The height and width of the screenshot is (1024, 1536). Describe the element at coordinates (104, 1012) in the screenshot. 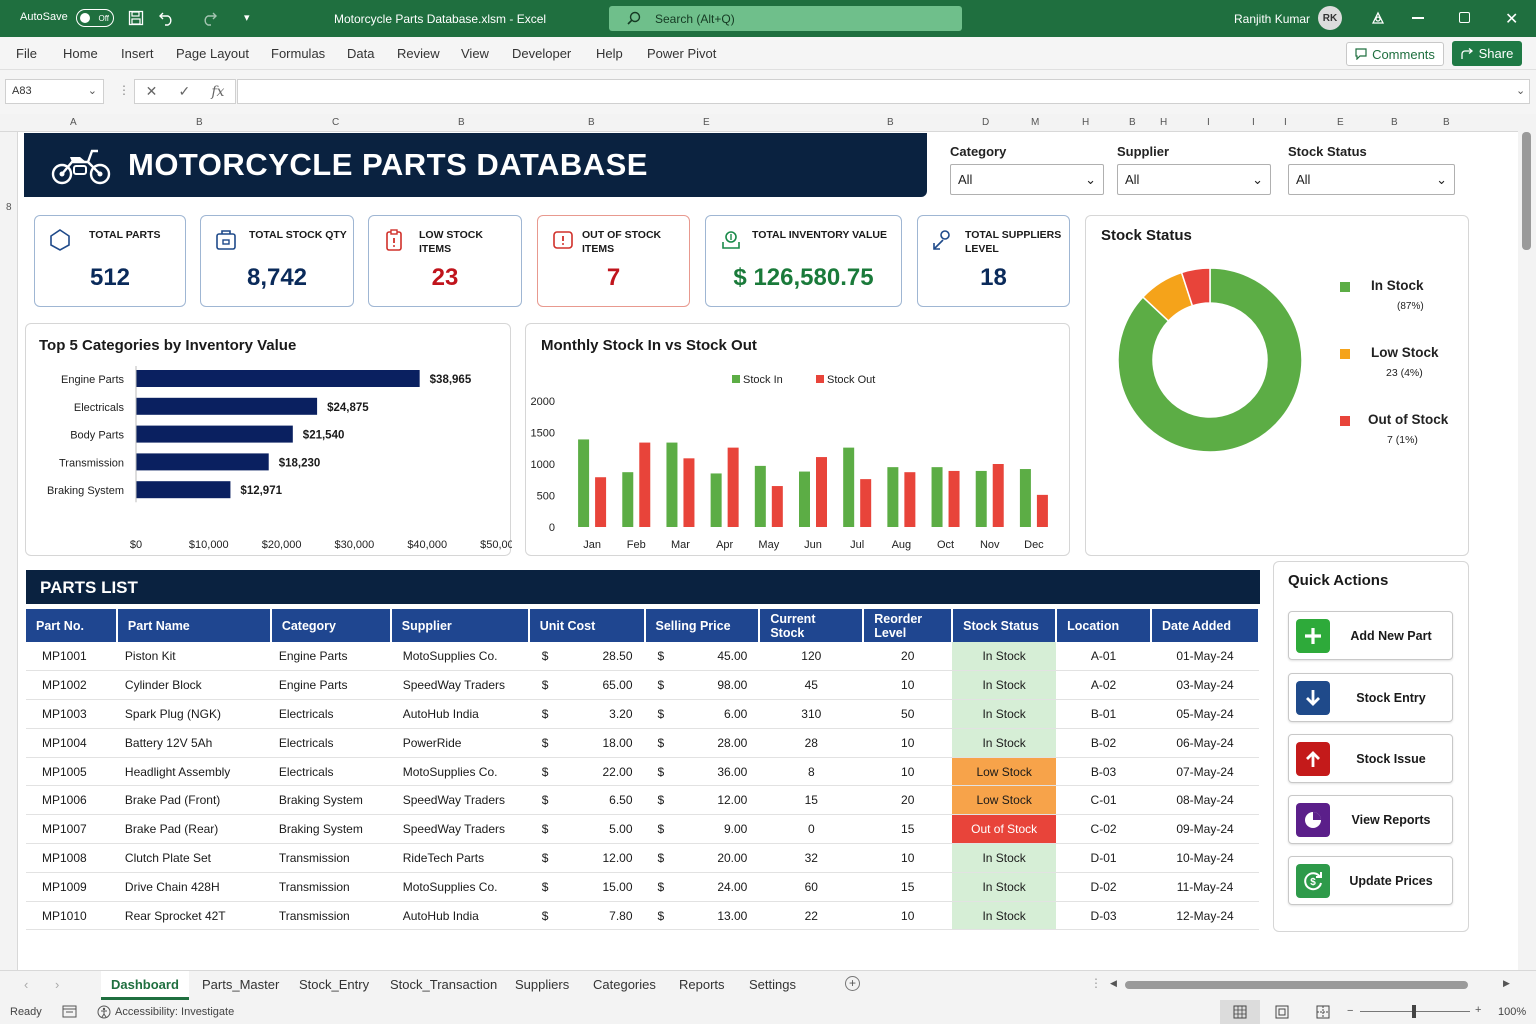

I see `accessibility-icon` at that location.